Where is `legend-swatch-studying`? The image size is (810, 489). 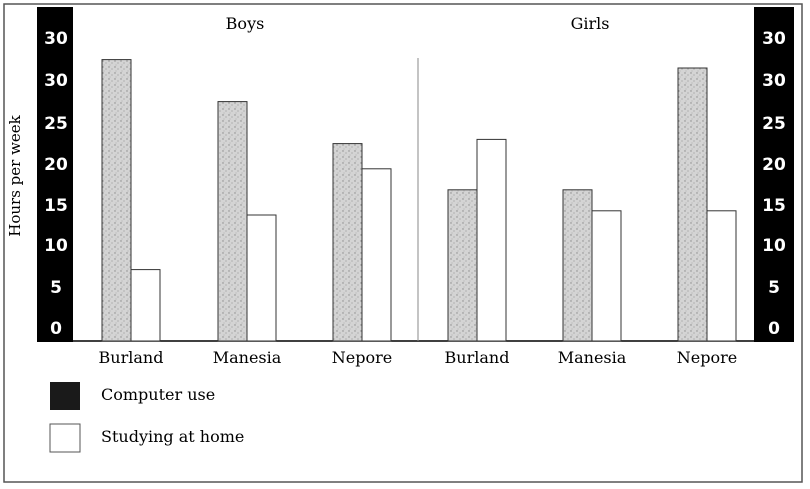
legend-swatch-studying is located at coordinates (65, 438).